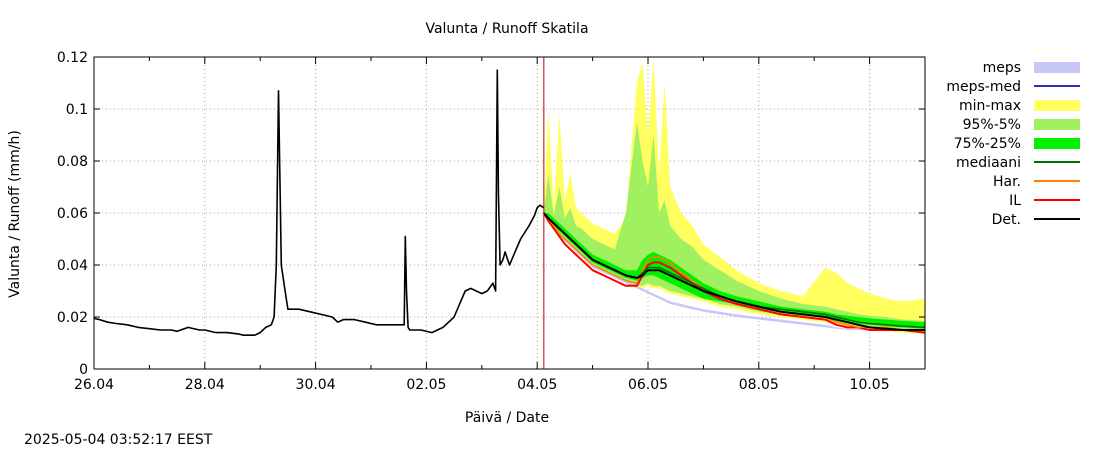  Describe the element at coordinates (870, 385) in the screenshot. I see `x-tick-label: 10.05` at that location.